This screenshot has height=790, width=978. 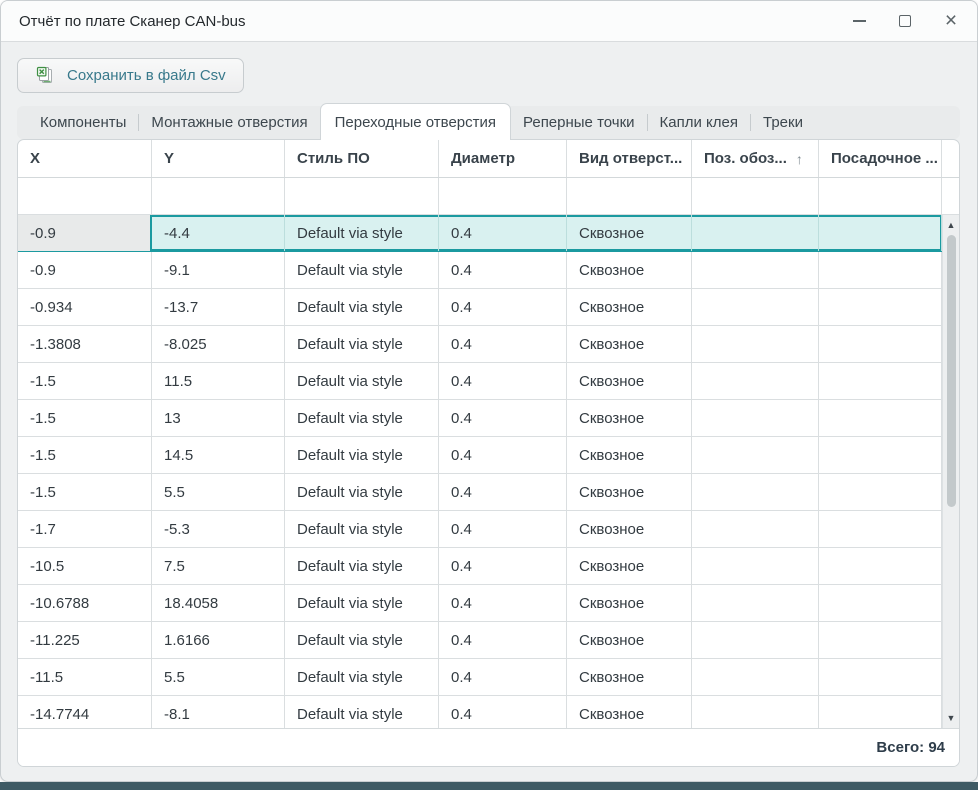 What do you see at coordinates (218, 566) in the screenshot?
I see `table-cell-y: 7.5` at bounding box center [218, 566].